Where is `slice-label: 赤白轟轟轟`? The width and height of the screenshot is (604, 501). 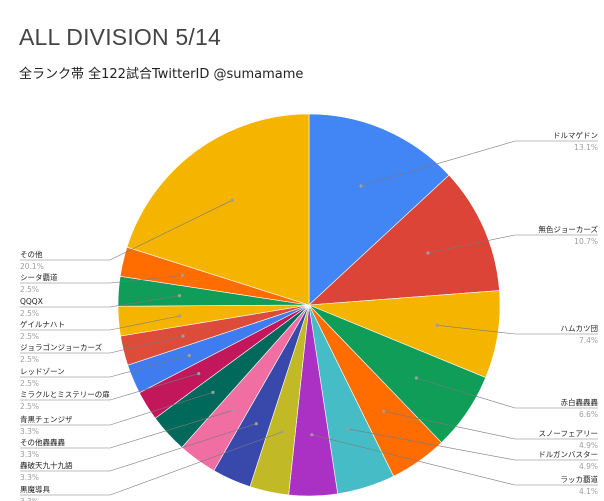
slice-label: 赤白轟轟轟 is located at coordinates (580, 402).